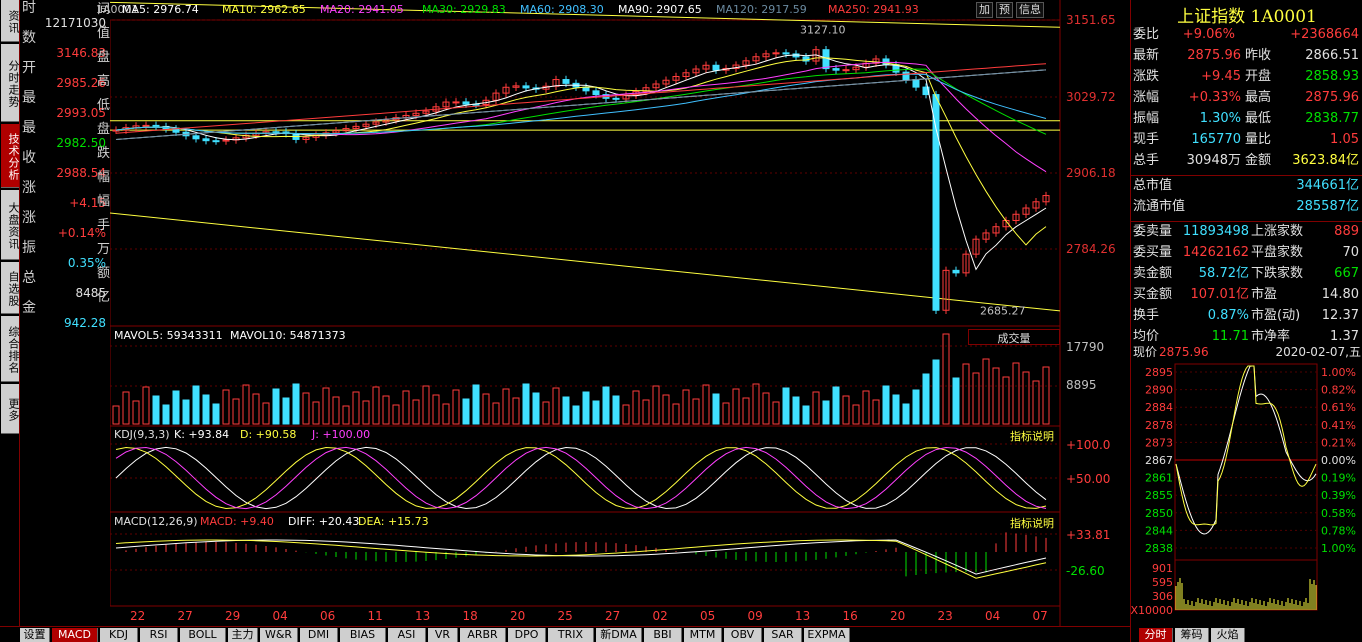  I want to click on trend-line-upper, so click(585, 14).